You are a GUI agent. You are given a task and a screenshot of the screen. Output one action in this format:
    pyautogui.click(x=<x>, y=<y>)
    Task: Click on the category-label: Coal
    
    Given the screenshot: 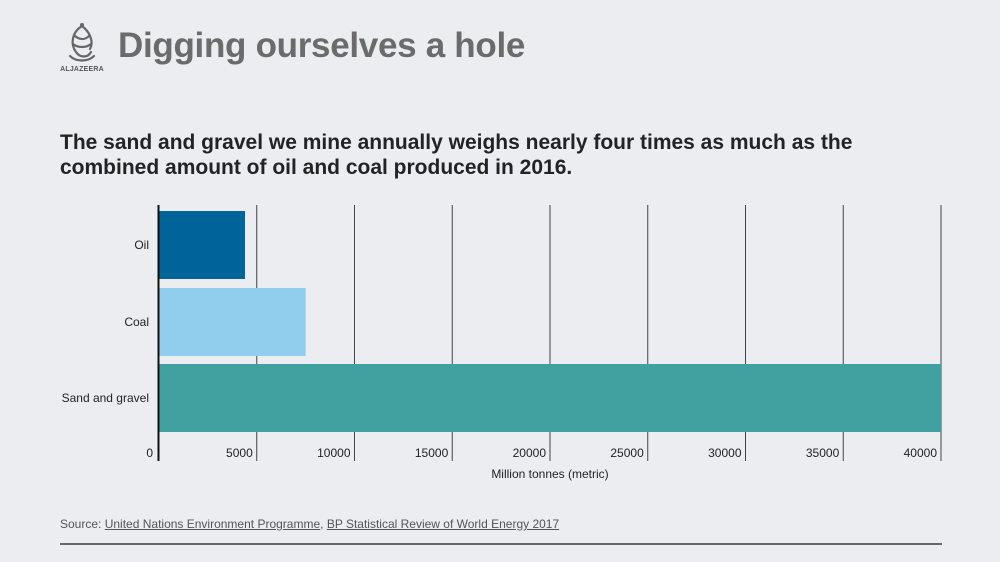 What is the action you would take?
    pyautogui.click(x=136, y=322)
    